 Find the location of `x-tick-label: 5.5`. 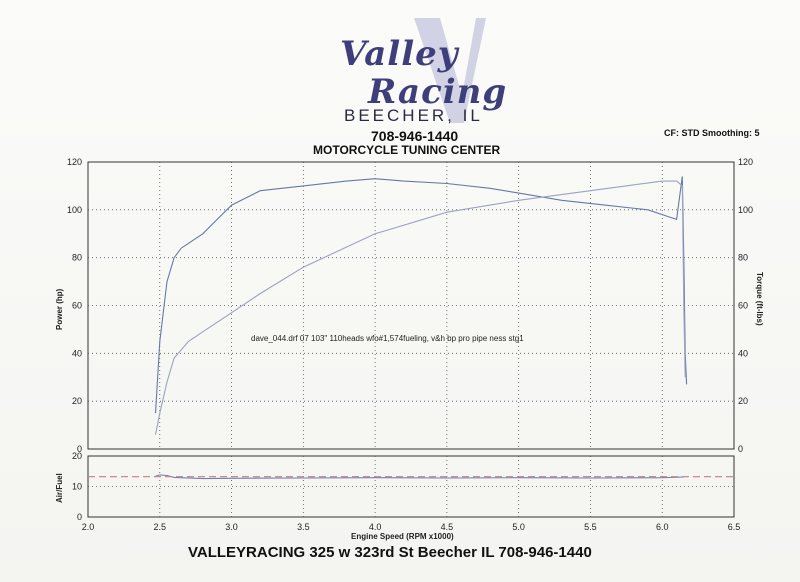

x-tick-label: 5.5 is located at coordinates (590, 527).